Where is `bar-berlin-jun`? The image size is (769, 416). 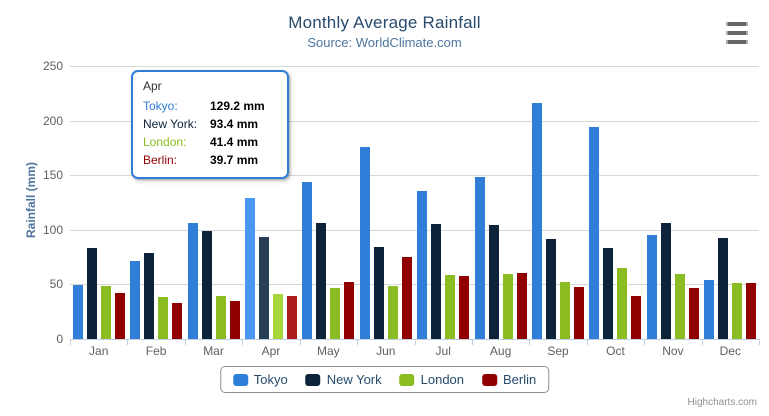 bar-berlin-jun is located at coordinates (406, 298).